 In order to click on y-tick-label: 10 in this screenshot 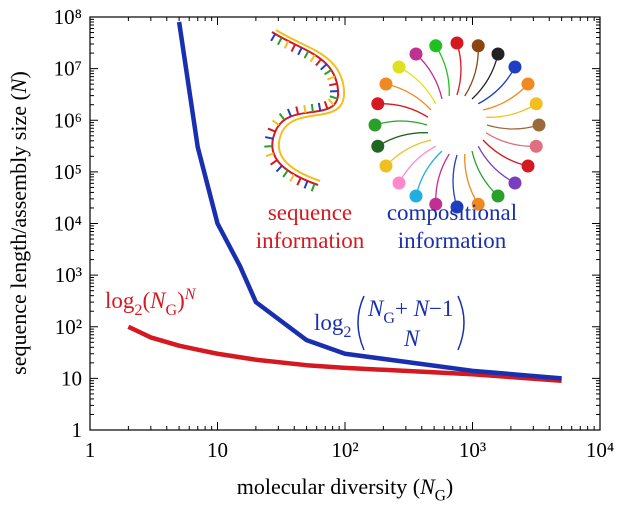, I will do `click(71, 378)`.